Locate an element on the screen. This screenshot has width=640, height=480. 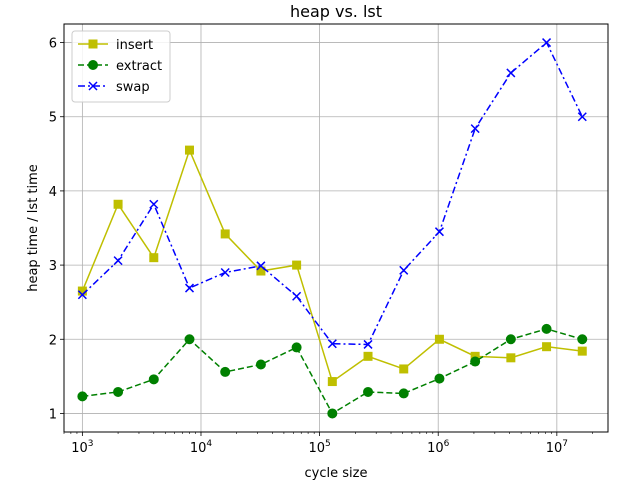
legend-label: insert is located at coordinates (134, 45).